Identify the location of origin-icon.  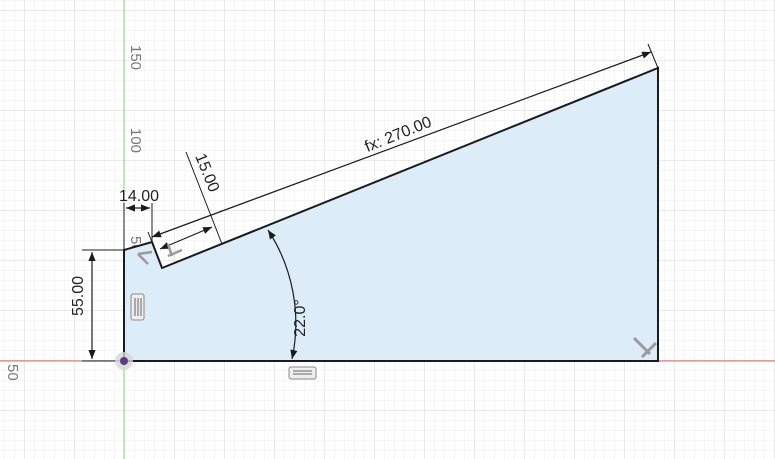
(124, 361).